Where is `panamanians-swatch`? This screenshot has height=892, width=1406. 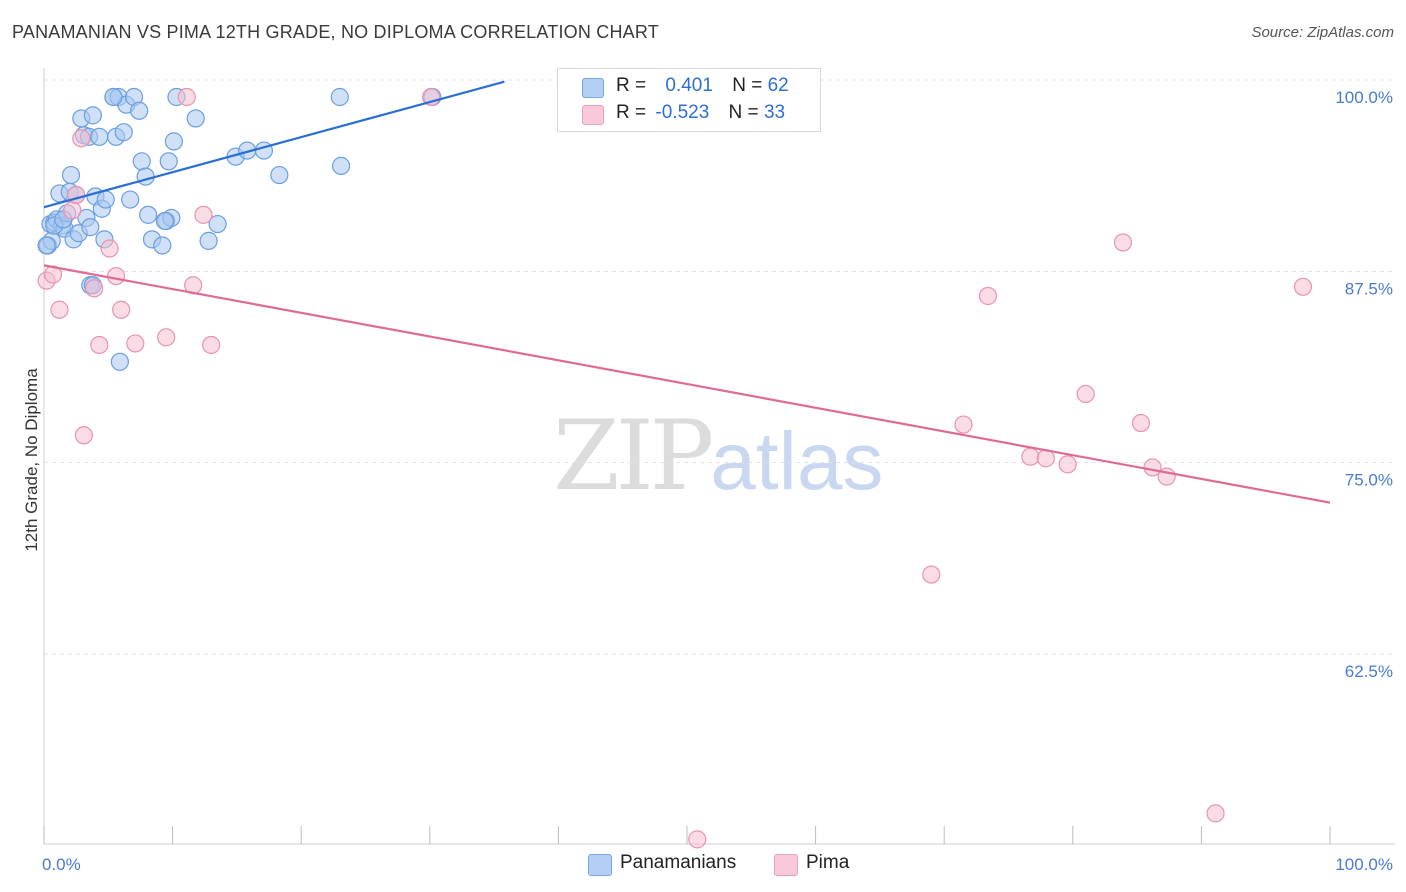
panamanians-swatch is located at coordinates (600, 865).